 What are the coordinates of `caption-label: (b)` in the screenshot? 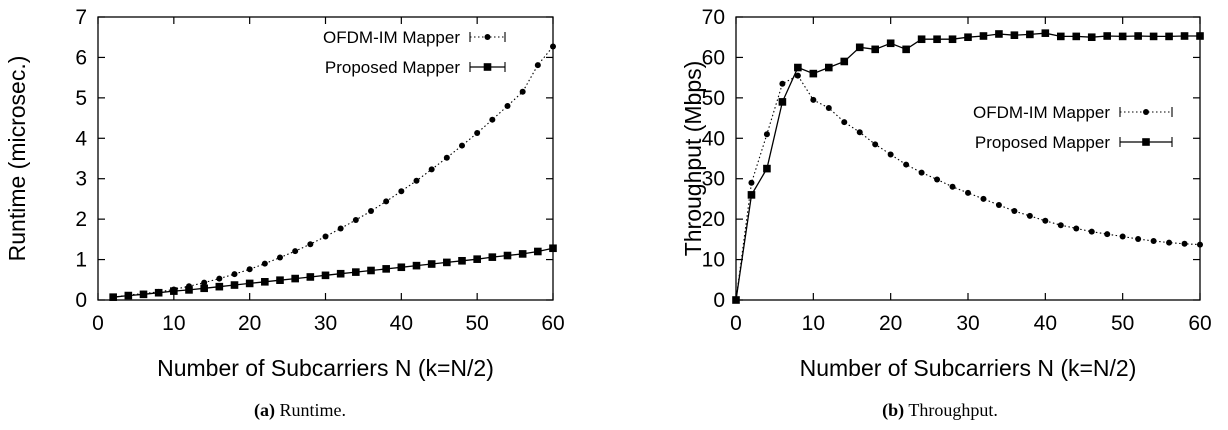 It's located at (893, 410).